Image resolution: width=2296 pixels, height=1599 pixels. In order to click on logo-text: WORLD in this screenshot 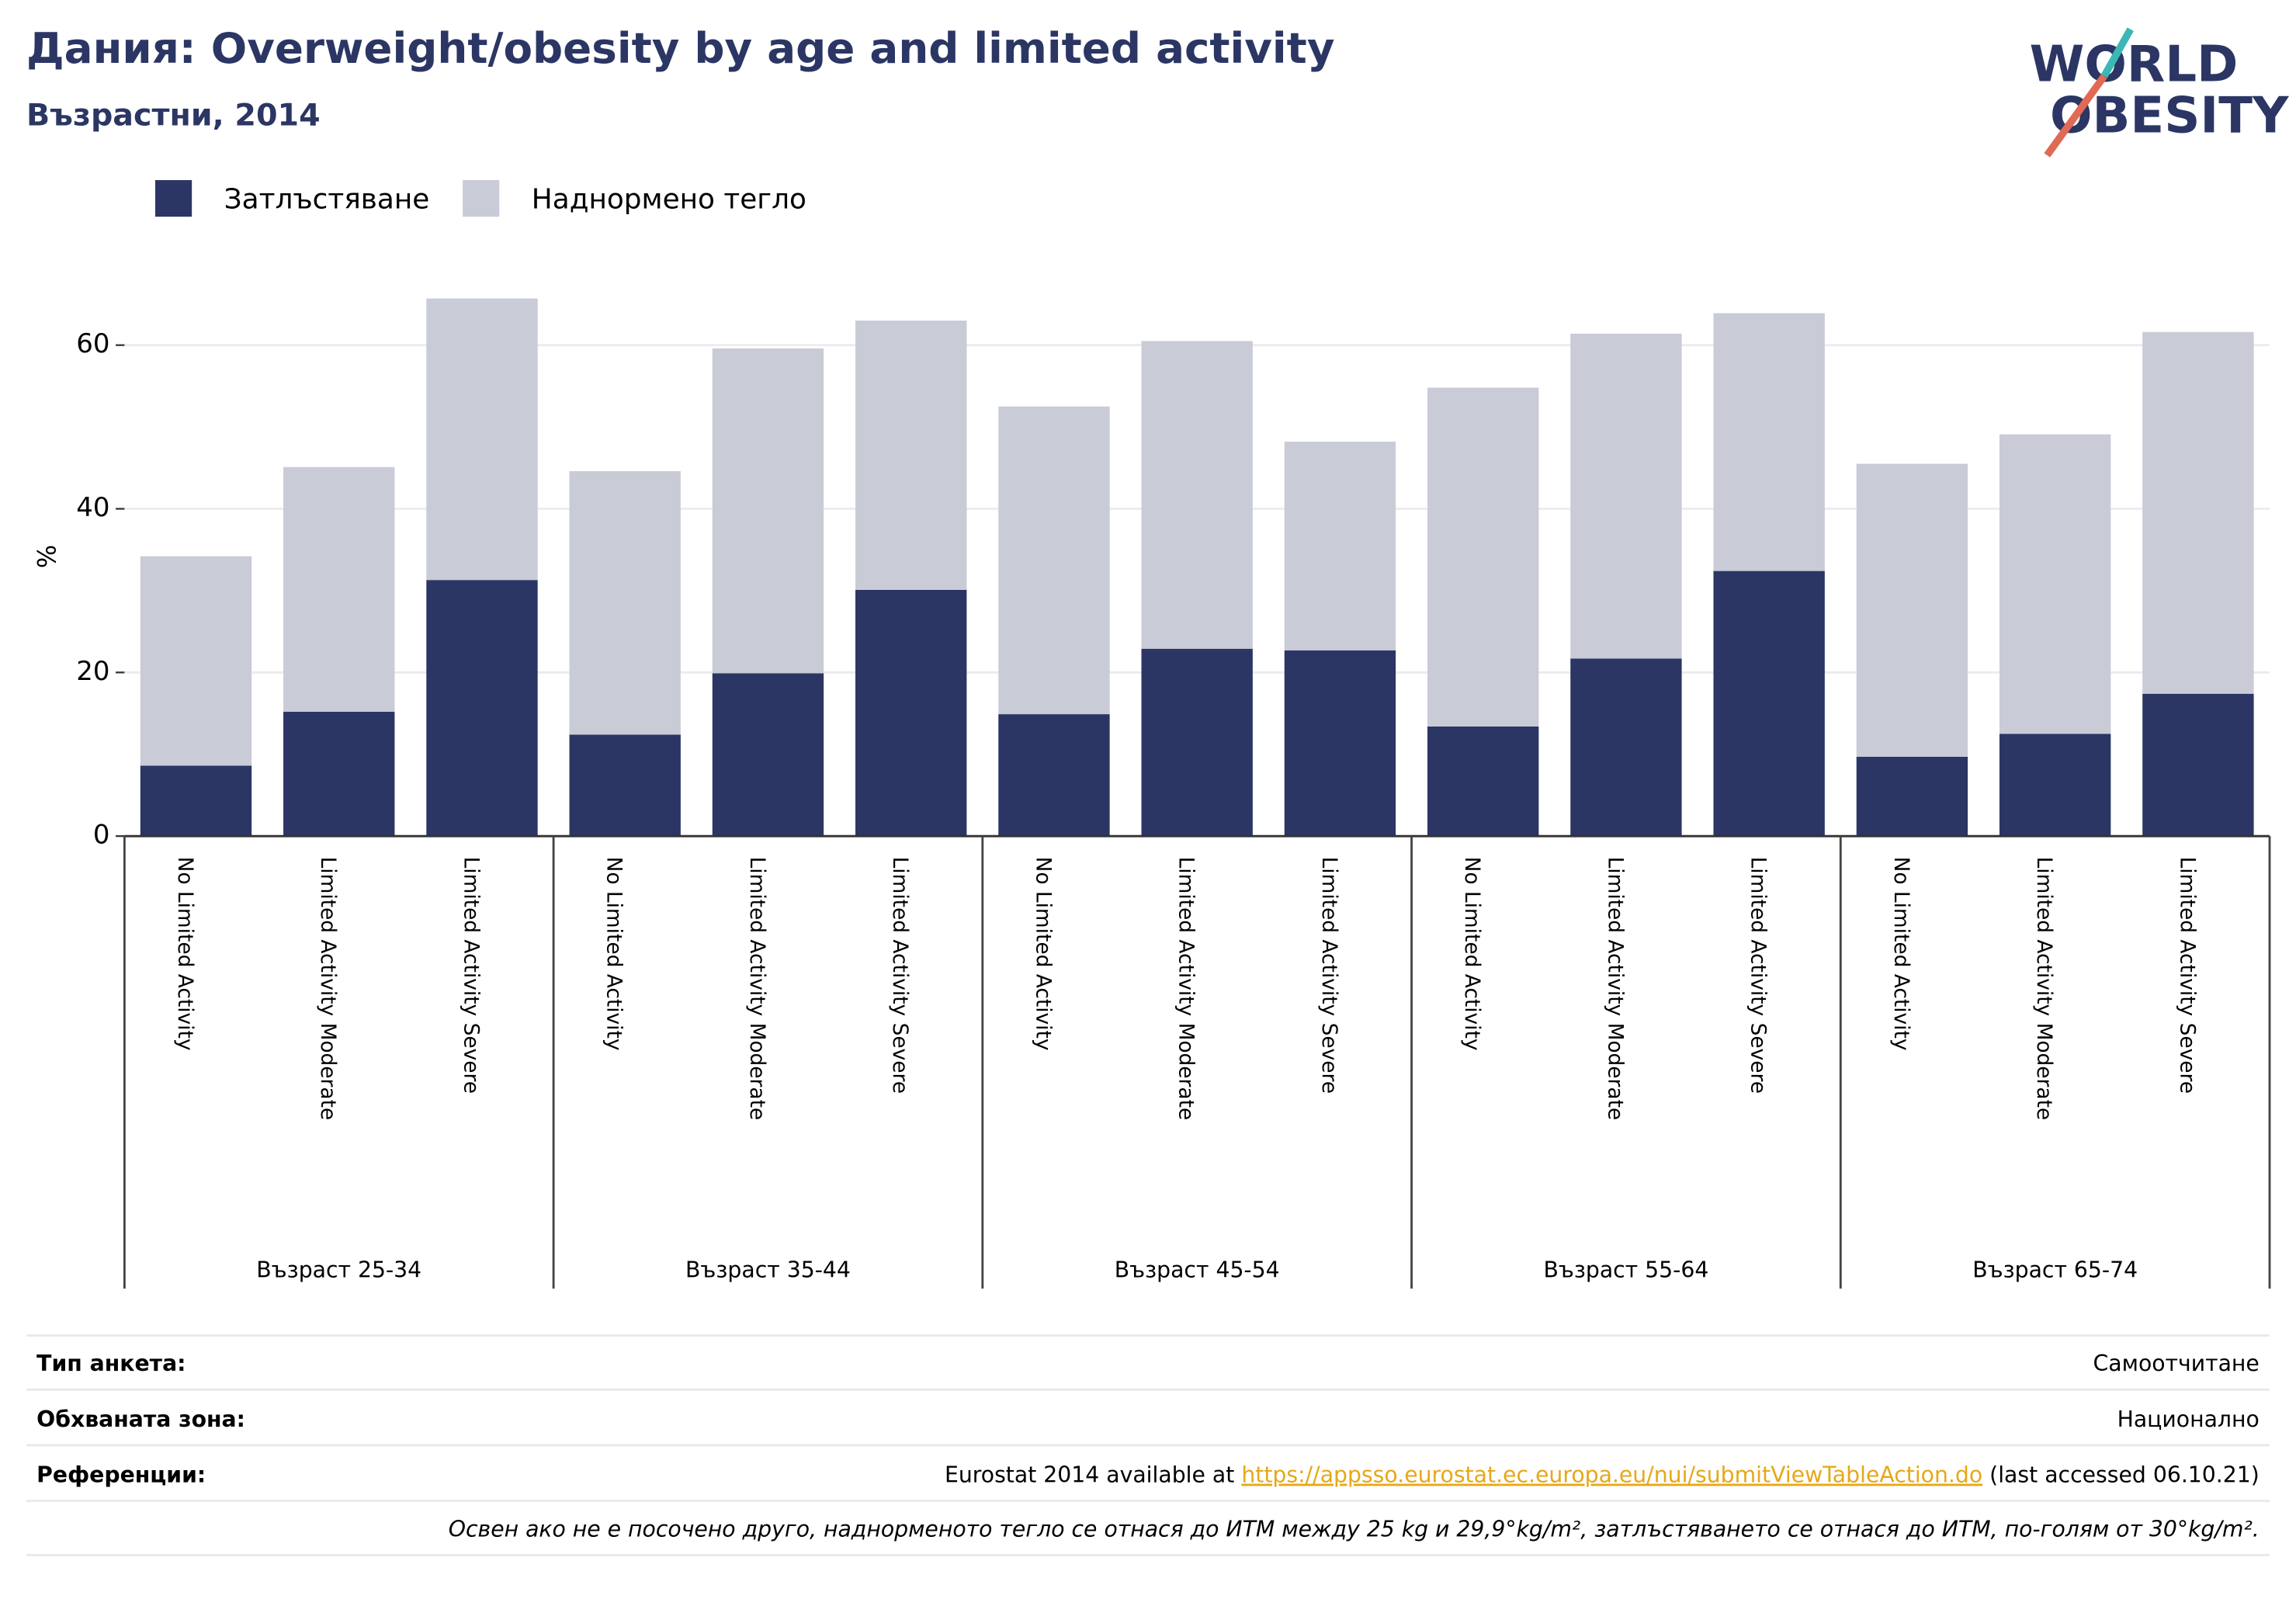, I will do `click(2134, 64)`.